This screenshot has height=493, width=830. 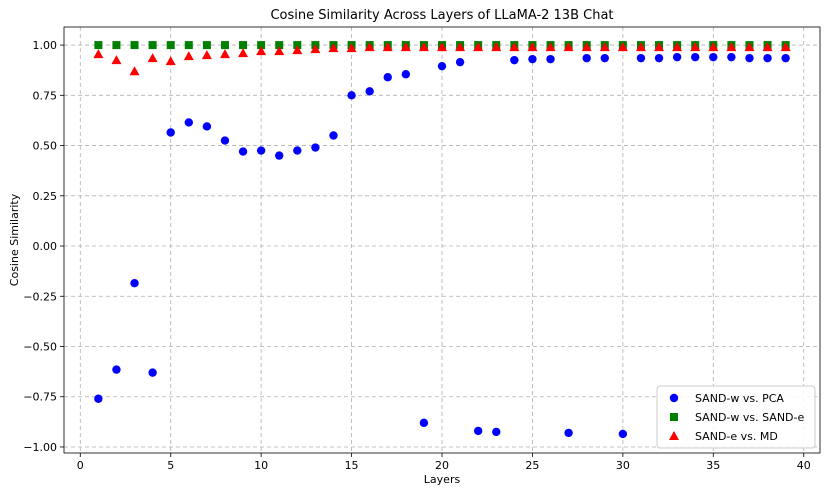 What do you see at coordinates (352, 465) in the screenshot?
I see `x-tick-label: 15` at bounding box center [352, 465].